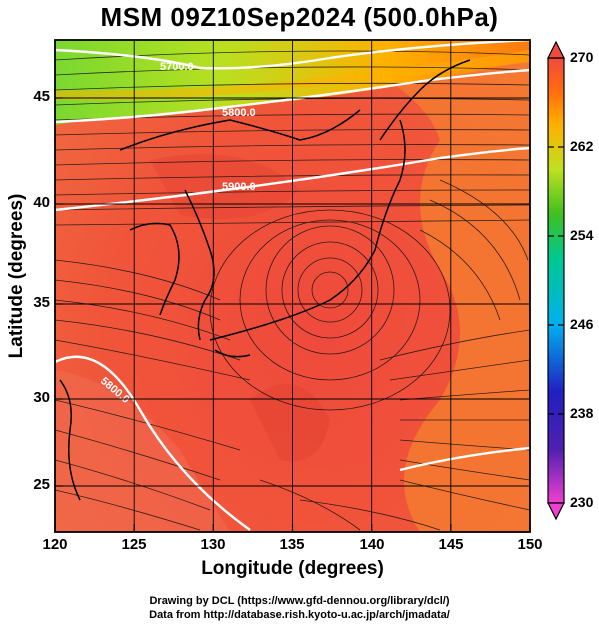 Image resolution: width=599 pixels, height=625 pixels. What do you see at coordinates (582, 413) in the screenshot?
I see `colorbar-tick-label: 238` at bounding box center [582, 413].